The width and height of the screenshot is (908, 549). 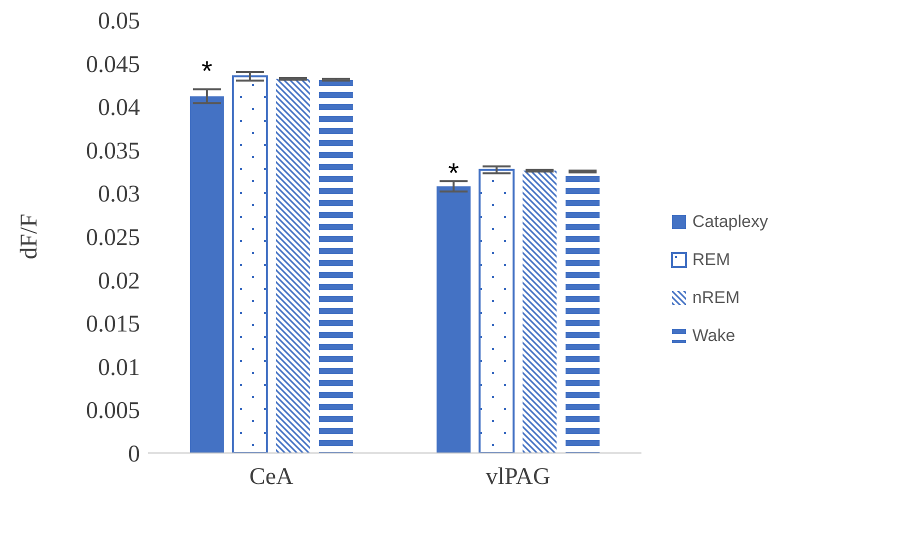 What do you see at coordinates (113, 325) in the screenshot?
I see `y-tick-label: 0.015` at bounding box center [113, 325].